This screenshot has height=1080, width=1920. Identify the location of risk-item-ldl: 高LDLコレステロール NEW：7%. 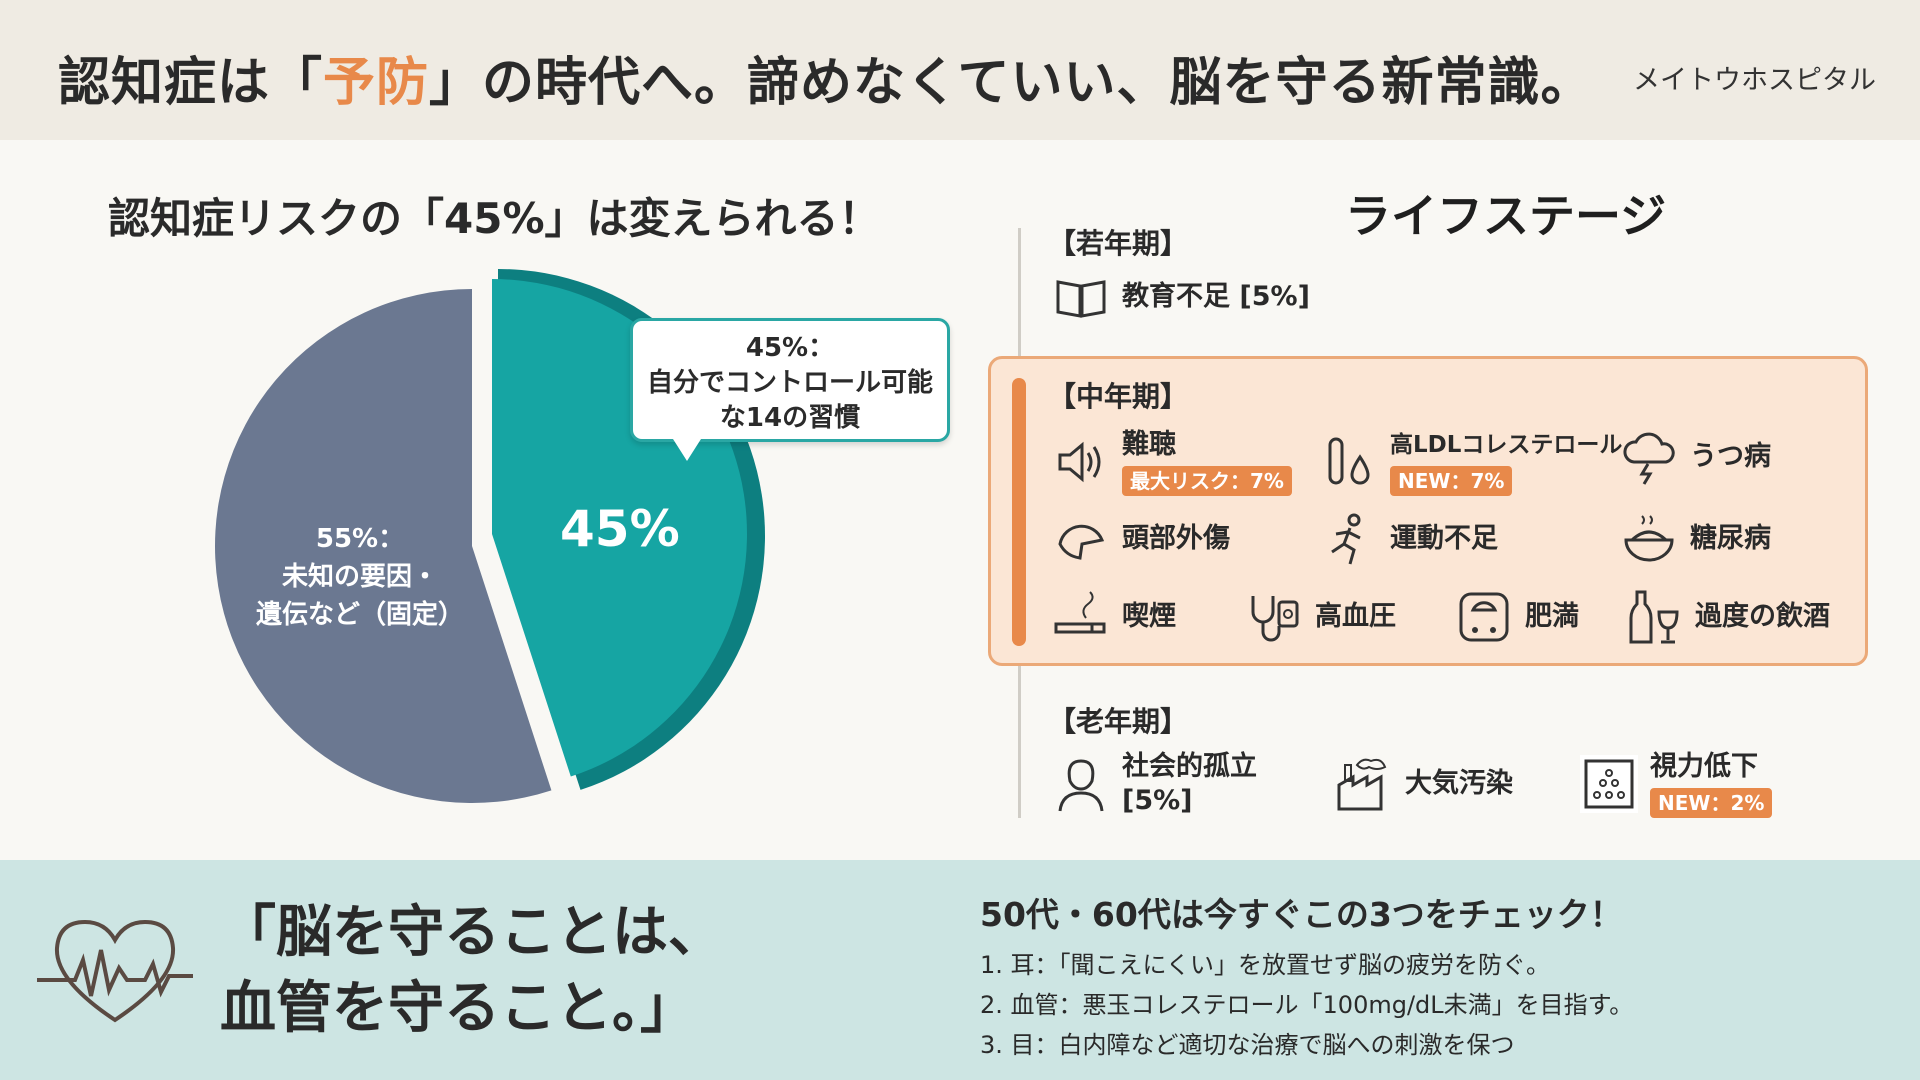
(1471, 462).